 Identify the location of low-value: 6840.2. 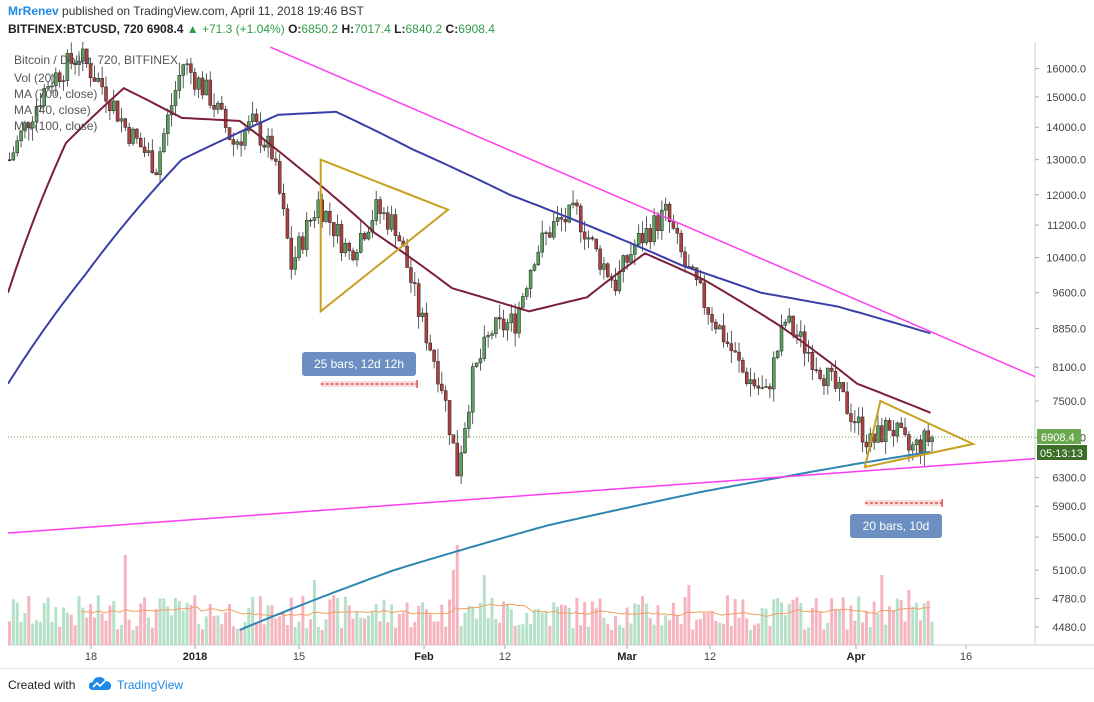
(424, 29).